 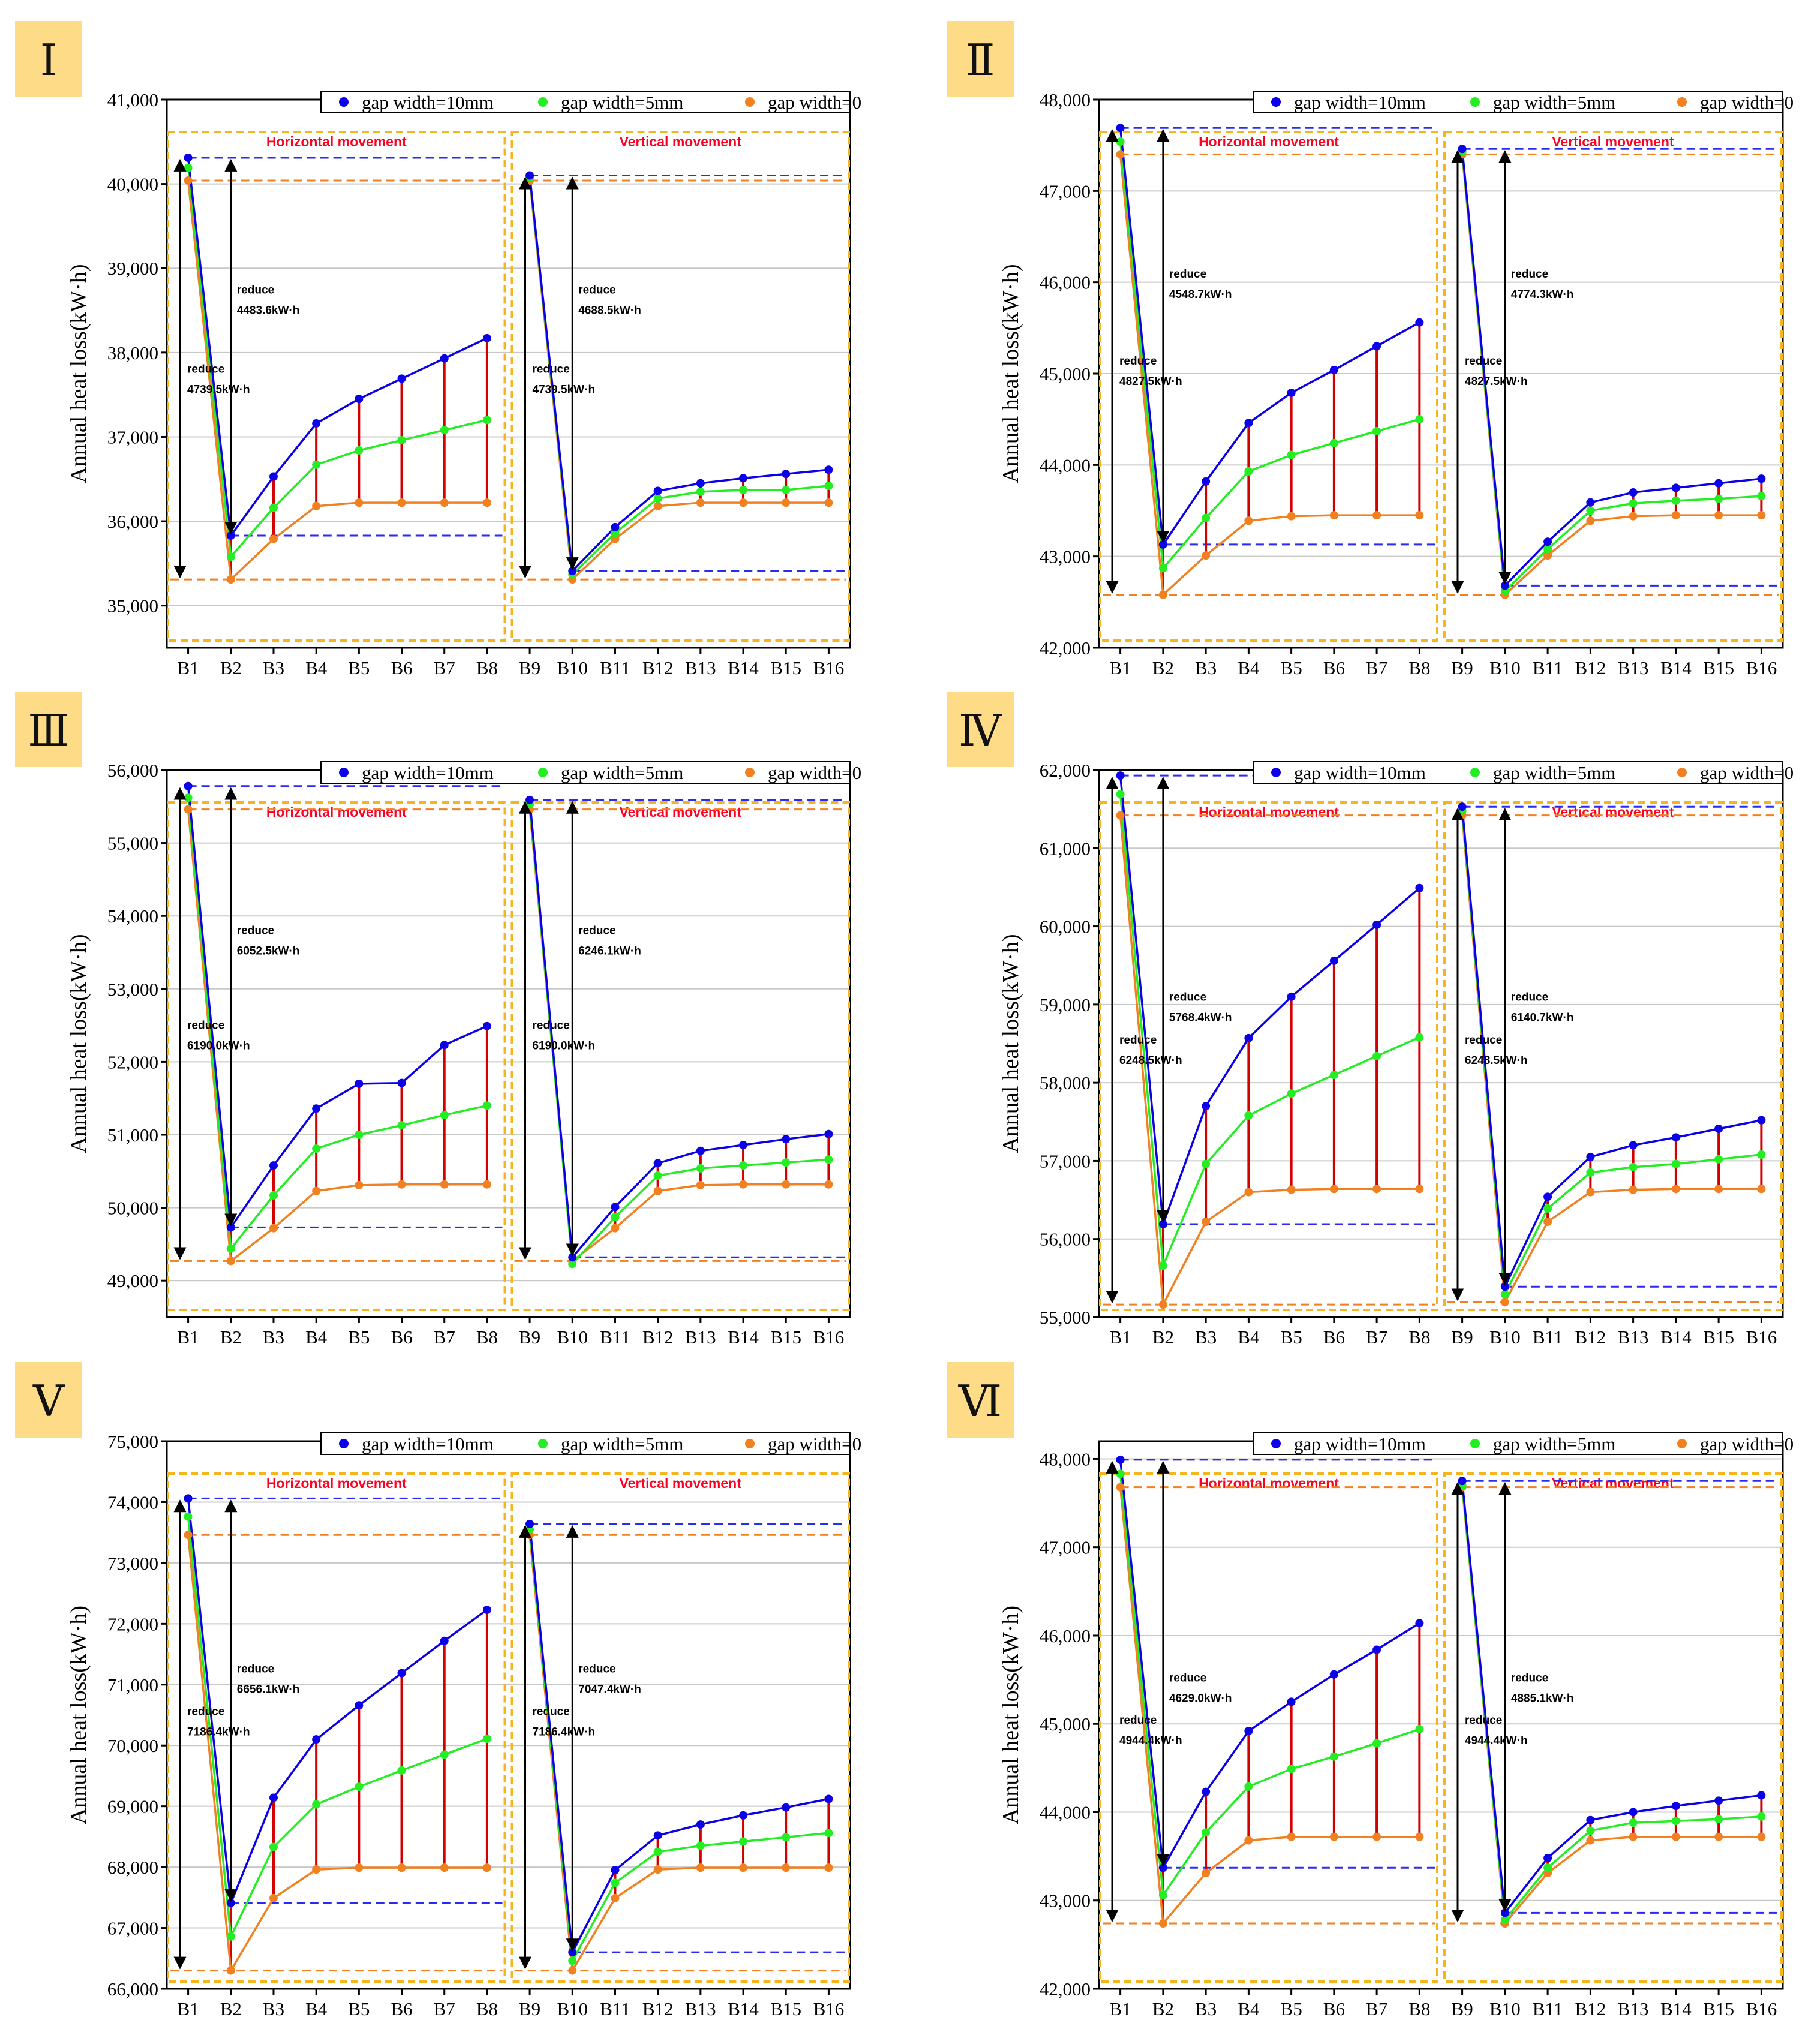 What do you see at coordinates (48, 731) in the screenshot?
I see `panel-label: Ⅲ` at bounding box center [48, 731].